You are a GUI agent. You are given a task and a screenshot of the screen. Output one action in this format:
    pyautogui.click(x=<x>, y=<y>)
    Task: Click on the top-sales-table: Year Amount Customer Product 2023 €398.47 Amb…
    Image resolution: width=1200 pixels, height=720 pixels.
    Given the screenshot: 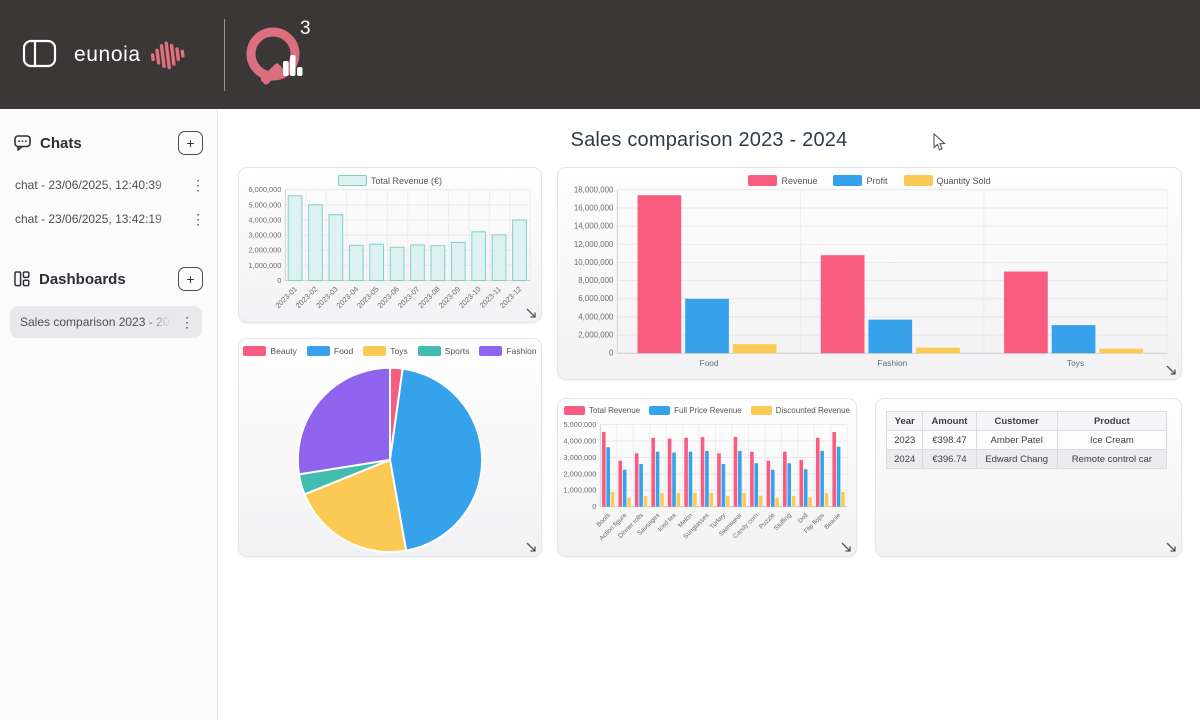 What is the action you would take?
    pyautogui.click(x=1026, y=440)
    